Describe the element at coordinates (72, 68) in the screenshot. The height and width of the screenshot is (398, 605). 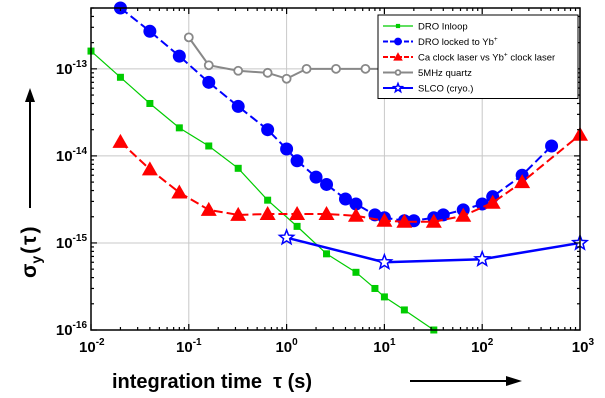
I see `y-tick-label: 10-13` at that location.